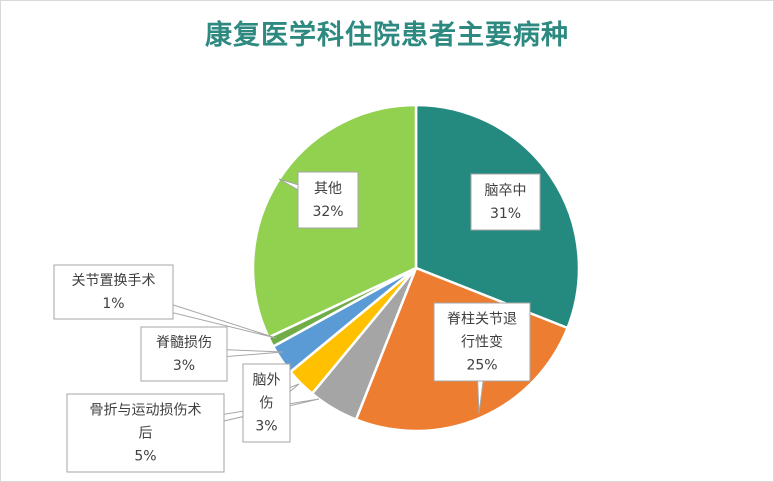  What do you see at coordinates (328, 189) in the screenshot?
I see `data-label-category: 其他` at bounding box center [328, 189].